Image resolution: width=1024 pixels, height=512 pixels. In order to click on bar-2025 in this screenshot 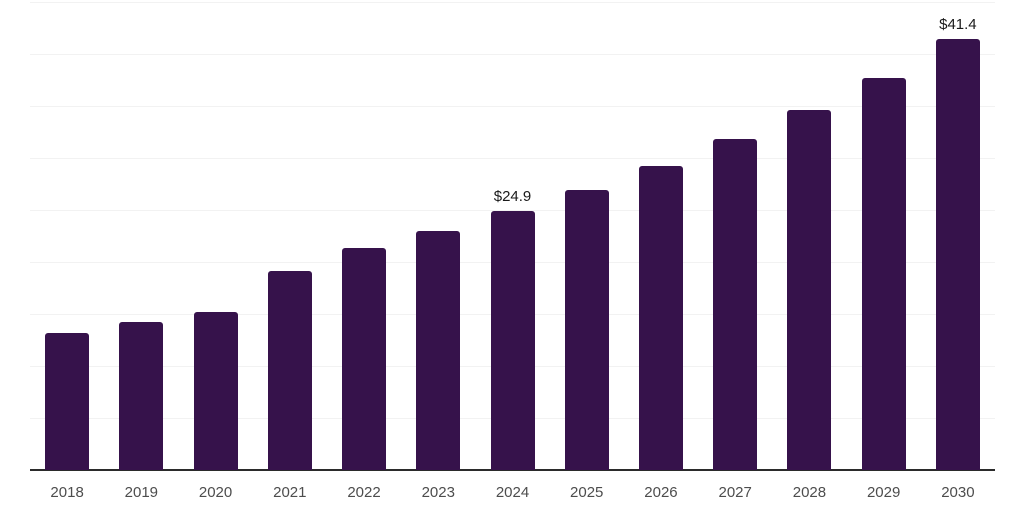, I will do `click(586, 330)`.